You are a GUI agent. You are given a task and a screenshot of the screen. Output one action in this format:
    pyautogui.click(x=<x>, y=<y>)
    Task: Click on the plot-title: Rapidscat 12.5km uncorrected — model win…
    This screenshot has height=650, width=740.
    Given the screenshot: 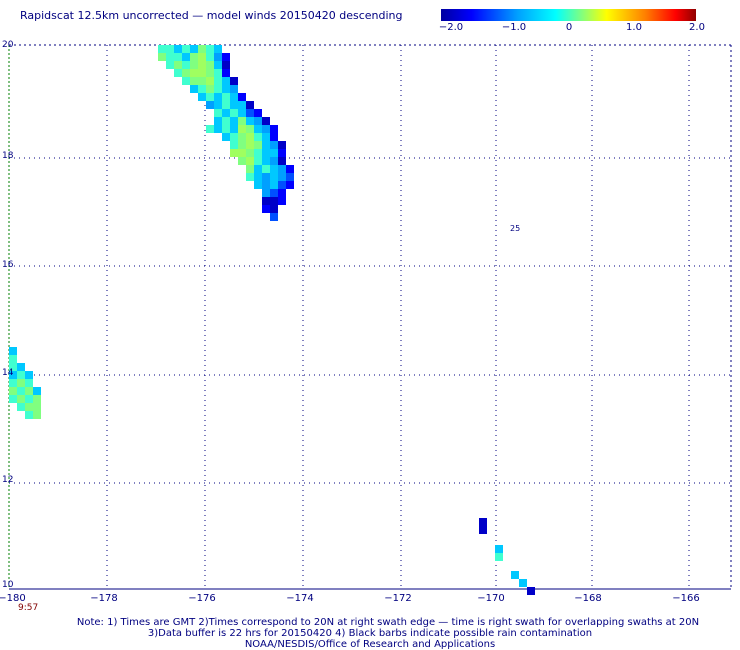 What is the action you would take?
    pyautogui.click(x=211, y=15)
    